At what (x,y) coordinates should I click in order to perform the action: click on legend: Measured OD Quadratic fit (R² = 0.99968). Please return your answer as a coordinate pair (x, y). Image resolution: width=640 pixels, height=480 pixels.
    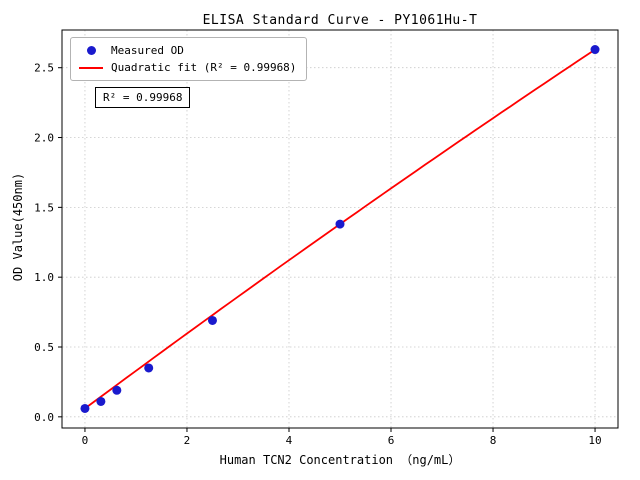
    Looking at the image, I should click on (189, 59).